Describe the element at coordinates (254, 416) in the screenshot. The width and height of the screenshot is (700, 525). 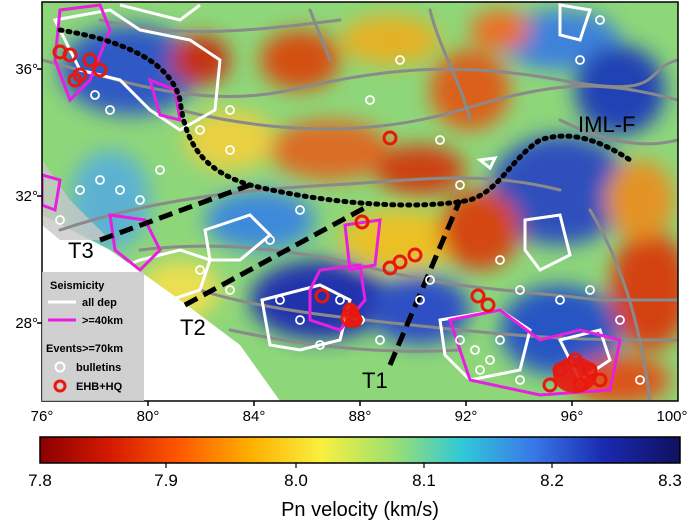
I see `x-tick-label: 84°` at that location.